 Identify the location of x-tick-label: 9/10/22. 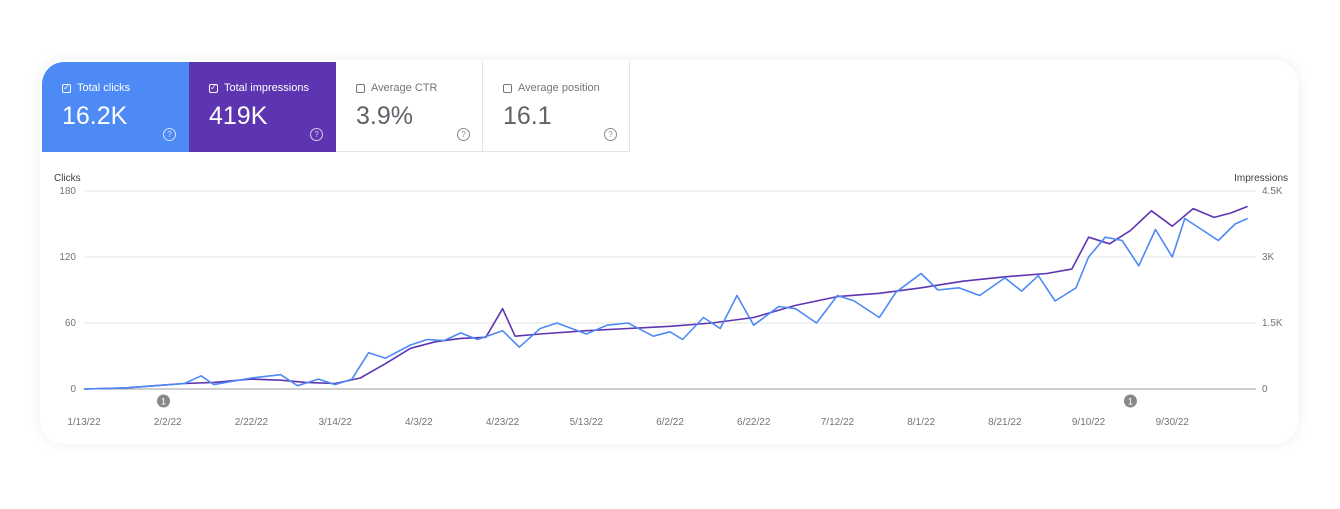
(1089, 422).